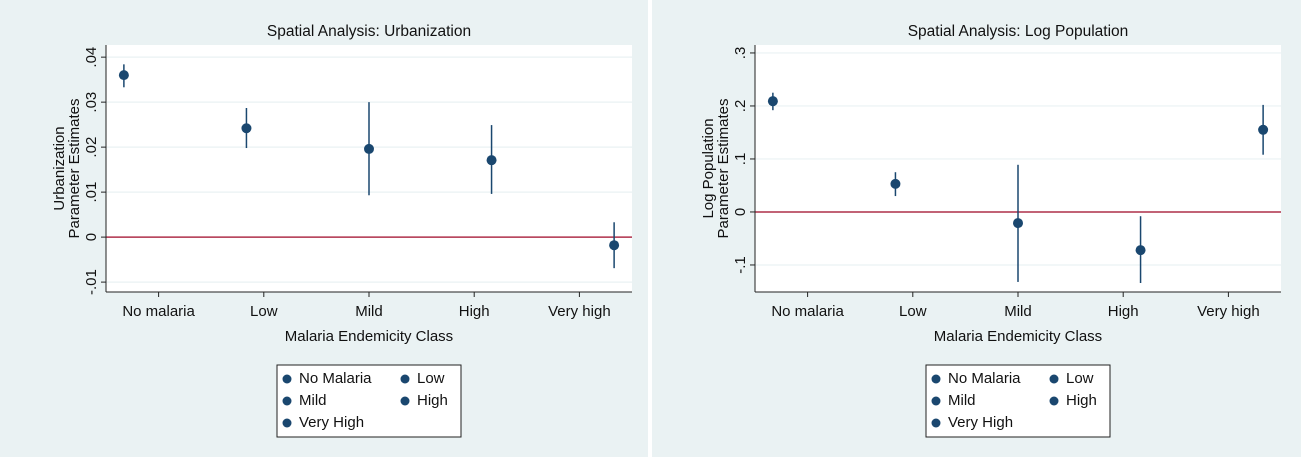 The image size is (1301, 457). What do you see at coordinates (740, 265) in the screenshot?
I see `y-tick-label: -.1` at bounding box center [740, 265].